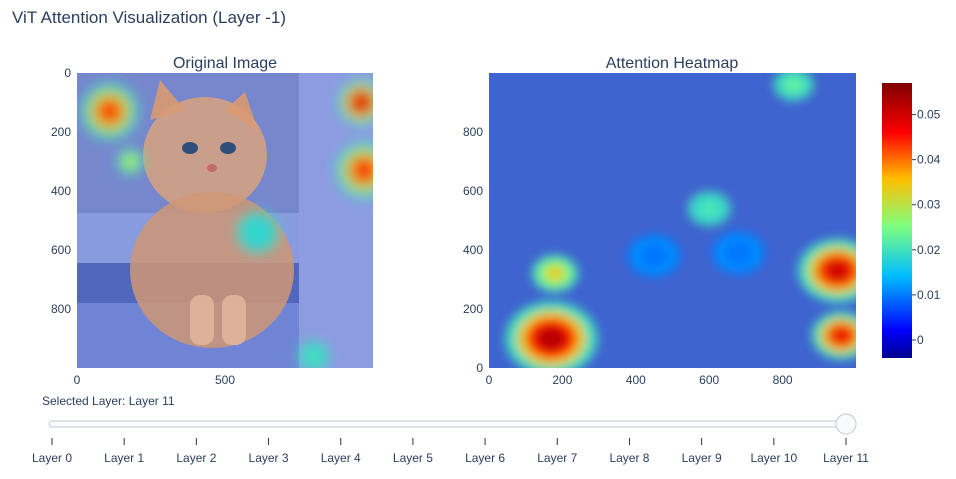 Image resolution: width=956 pixels, height=479 pixels. Describe the element at coordinates (269, 458) in the screenshot. I see `slider-step-3: Layer 3` at that location.